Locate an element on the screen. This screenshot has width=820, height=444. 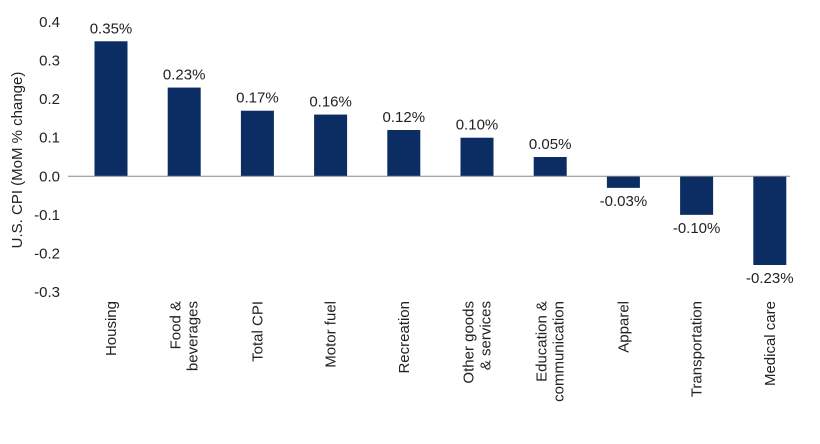
y-axis-title: U.S. CPI (MoM % change) is located at coordinates (17, 160).